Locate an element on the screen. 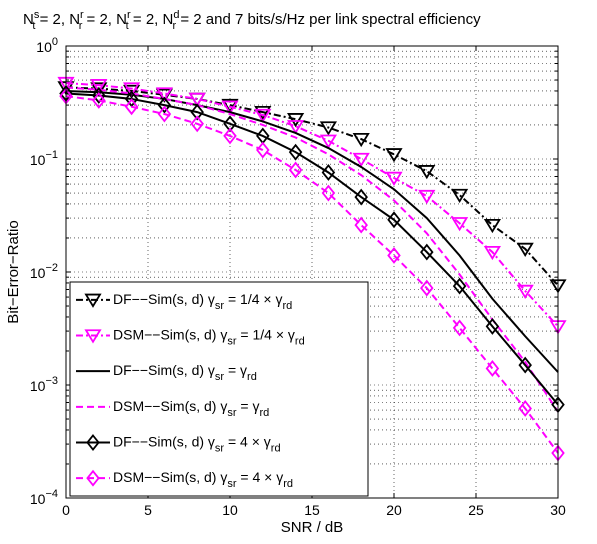 This screenshot has width=597, height=544. y-tick-label: 10⁻⁴ is located at coordinates (44, 497).